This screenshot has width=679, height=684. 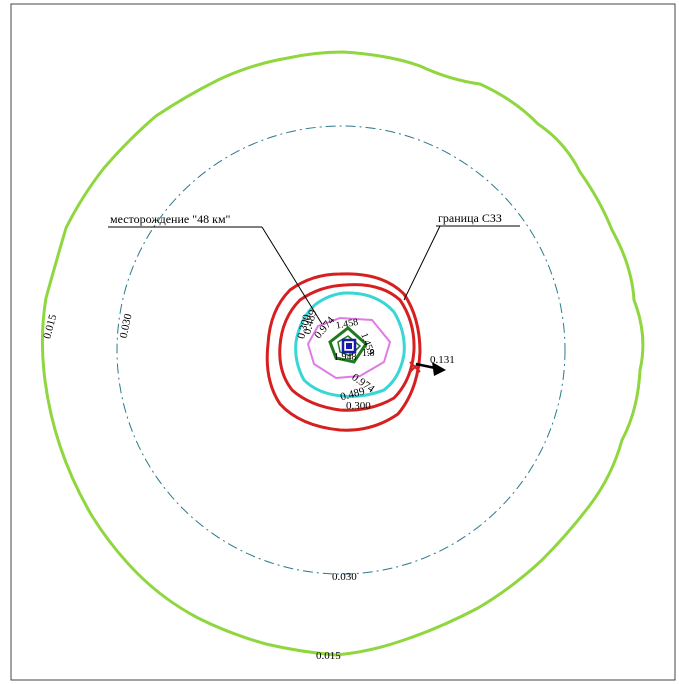 What do you see at coordinates (358, 406) in the screenshot?
I see `isoline-label-red-bottom: 0.300` at bounding box center [358, 406].